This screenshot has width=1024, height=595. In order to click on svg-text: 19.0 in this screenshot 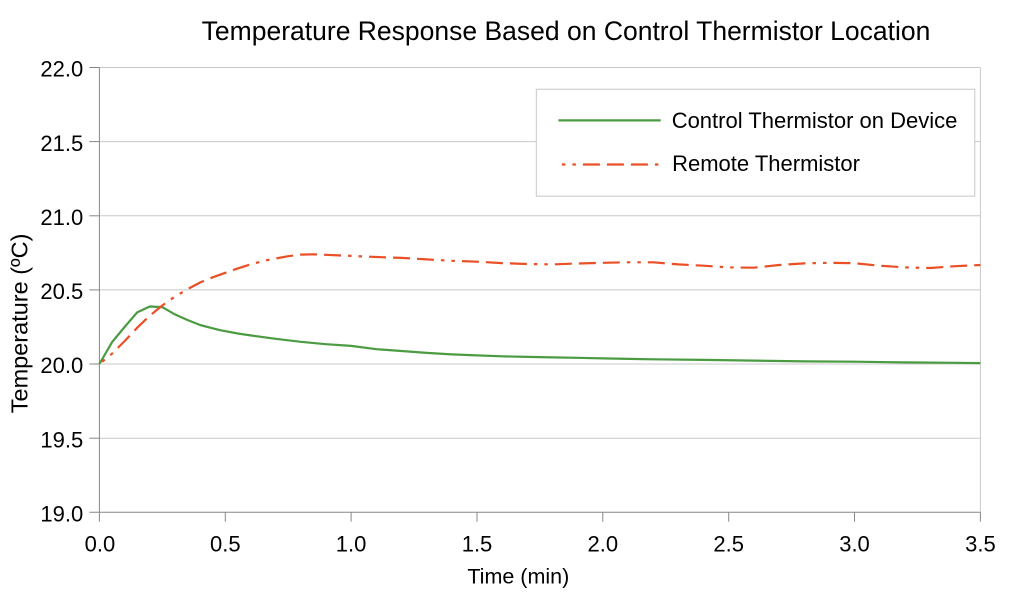, I will do `click(61, 514)`.